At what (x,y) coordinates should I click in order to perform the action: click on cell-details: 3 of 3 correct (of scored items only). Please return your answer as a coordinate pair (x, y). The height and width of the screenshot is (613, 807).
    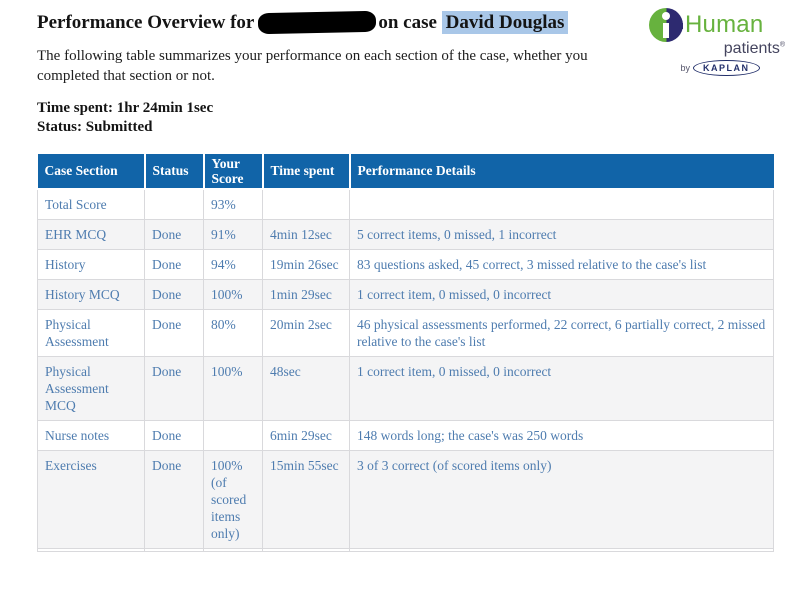
    Looking at the image, I should click on (561, 500).